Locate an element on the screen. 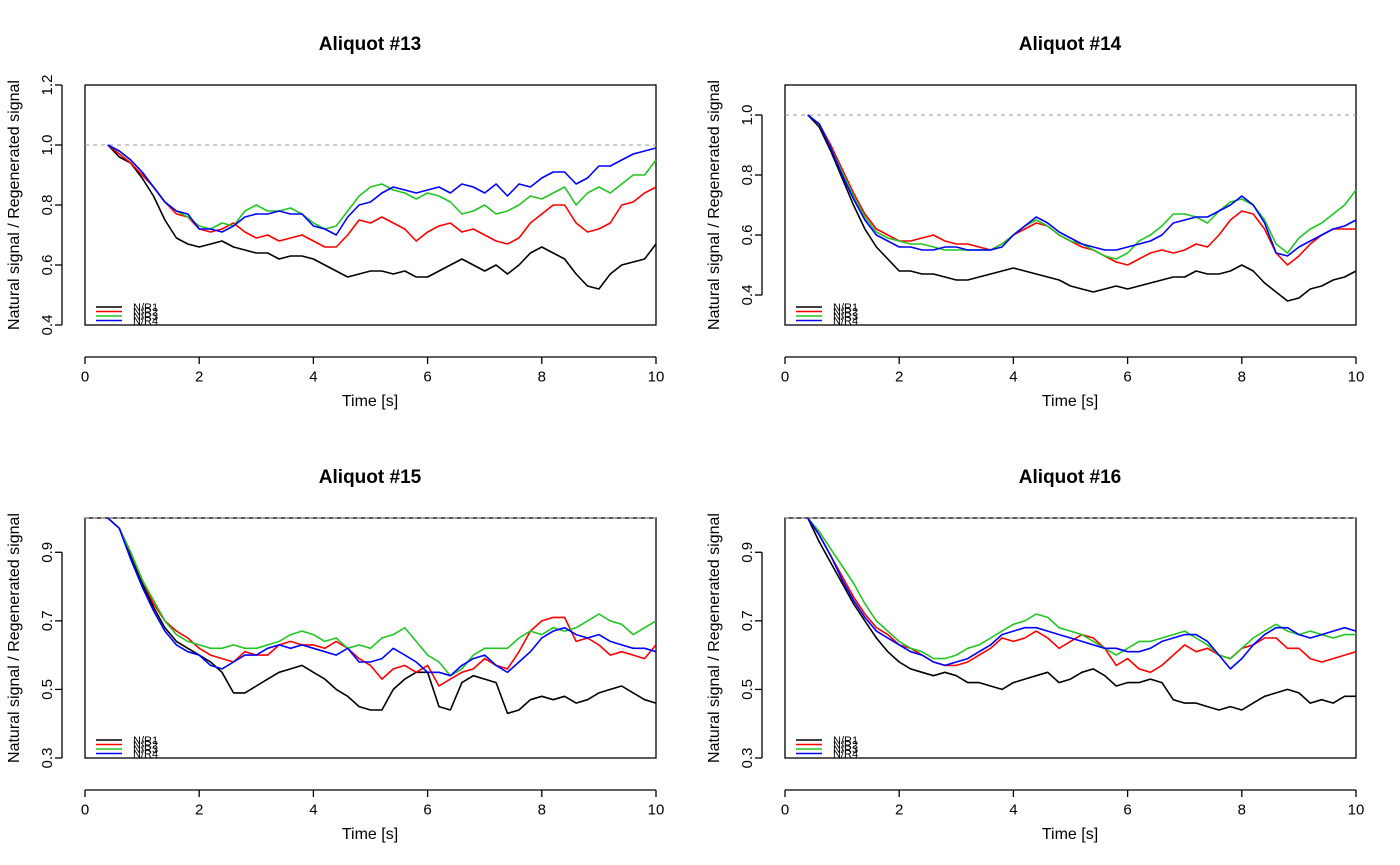 Image resolution: width=1400 pixels, height=865 pixels. y-tick-label: 1.2 is located at coordinates (47, 85).